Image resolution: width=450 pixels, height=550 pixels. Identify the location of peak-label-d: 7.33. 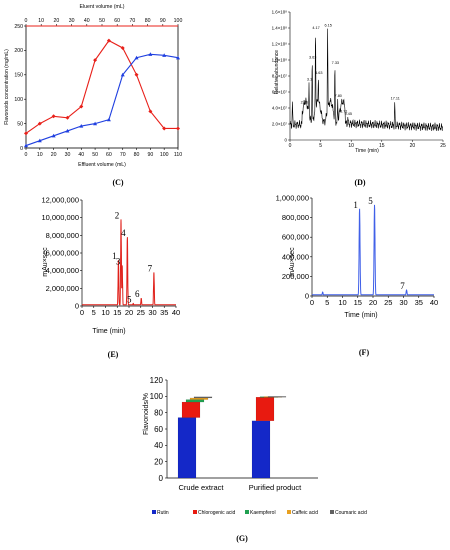
(335, 63).